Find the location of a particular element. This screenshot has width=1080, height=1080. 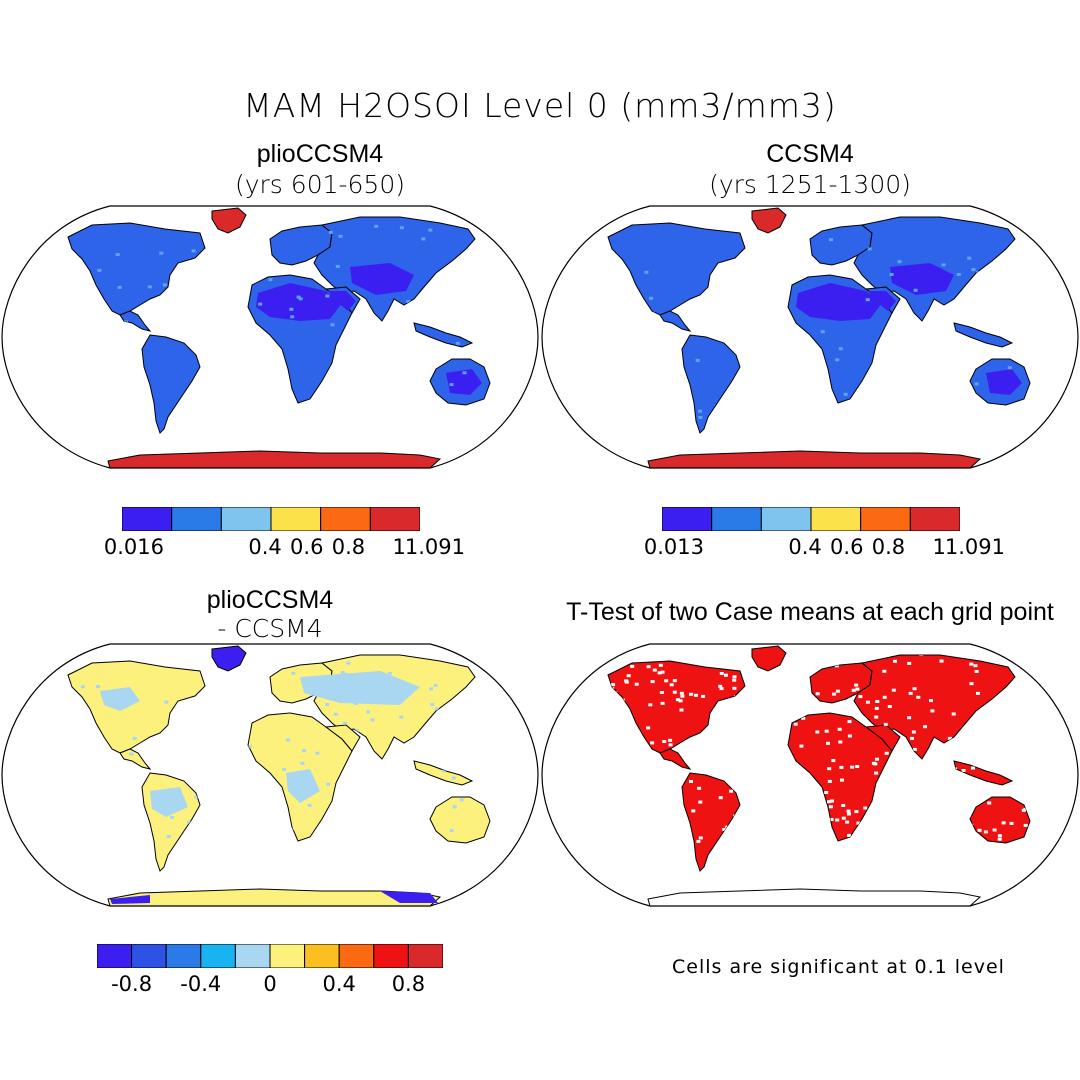

panel-subtitle-plio: (yrs 601-650) is located at coordinates (319, 184).